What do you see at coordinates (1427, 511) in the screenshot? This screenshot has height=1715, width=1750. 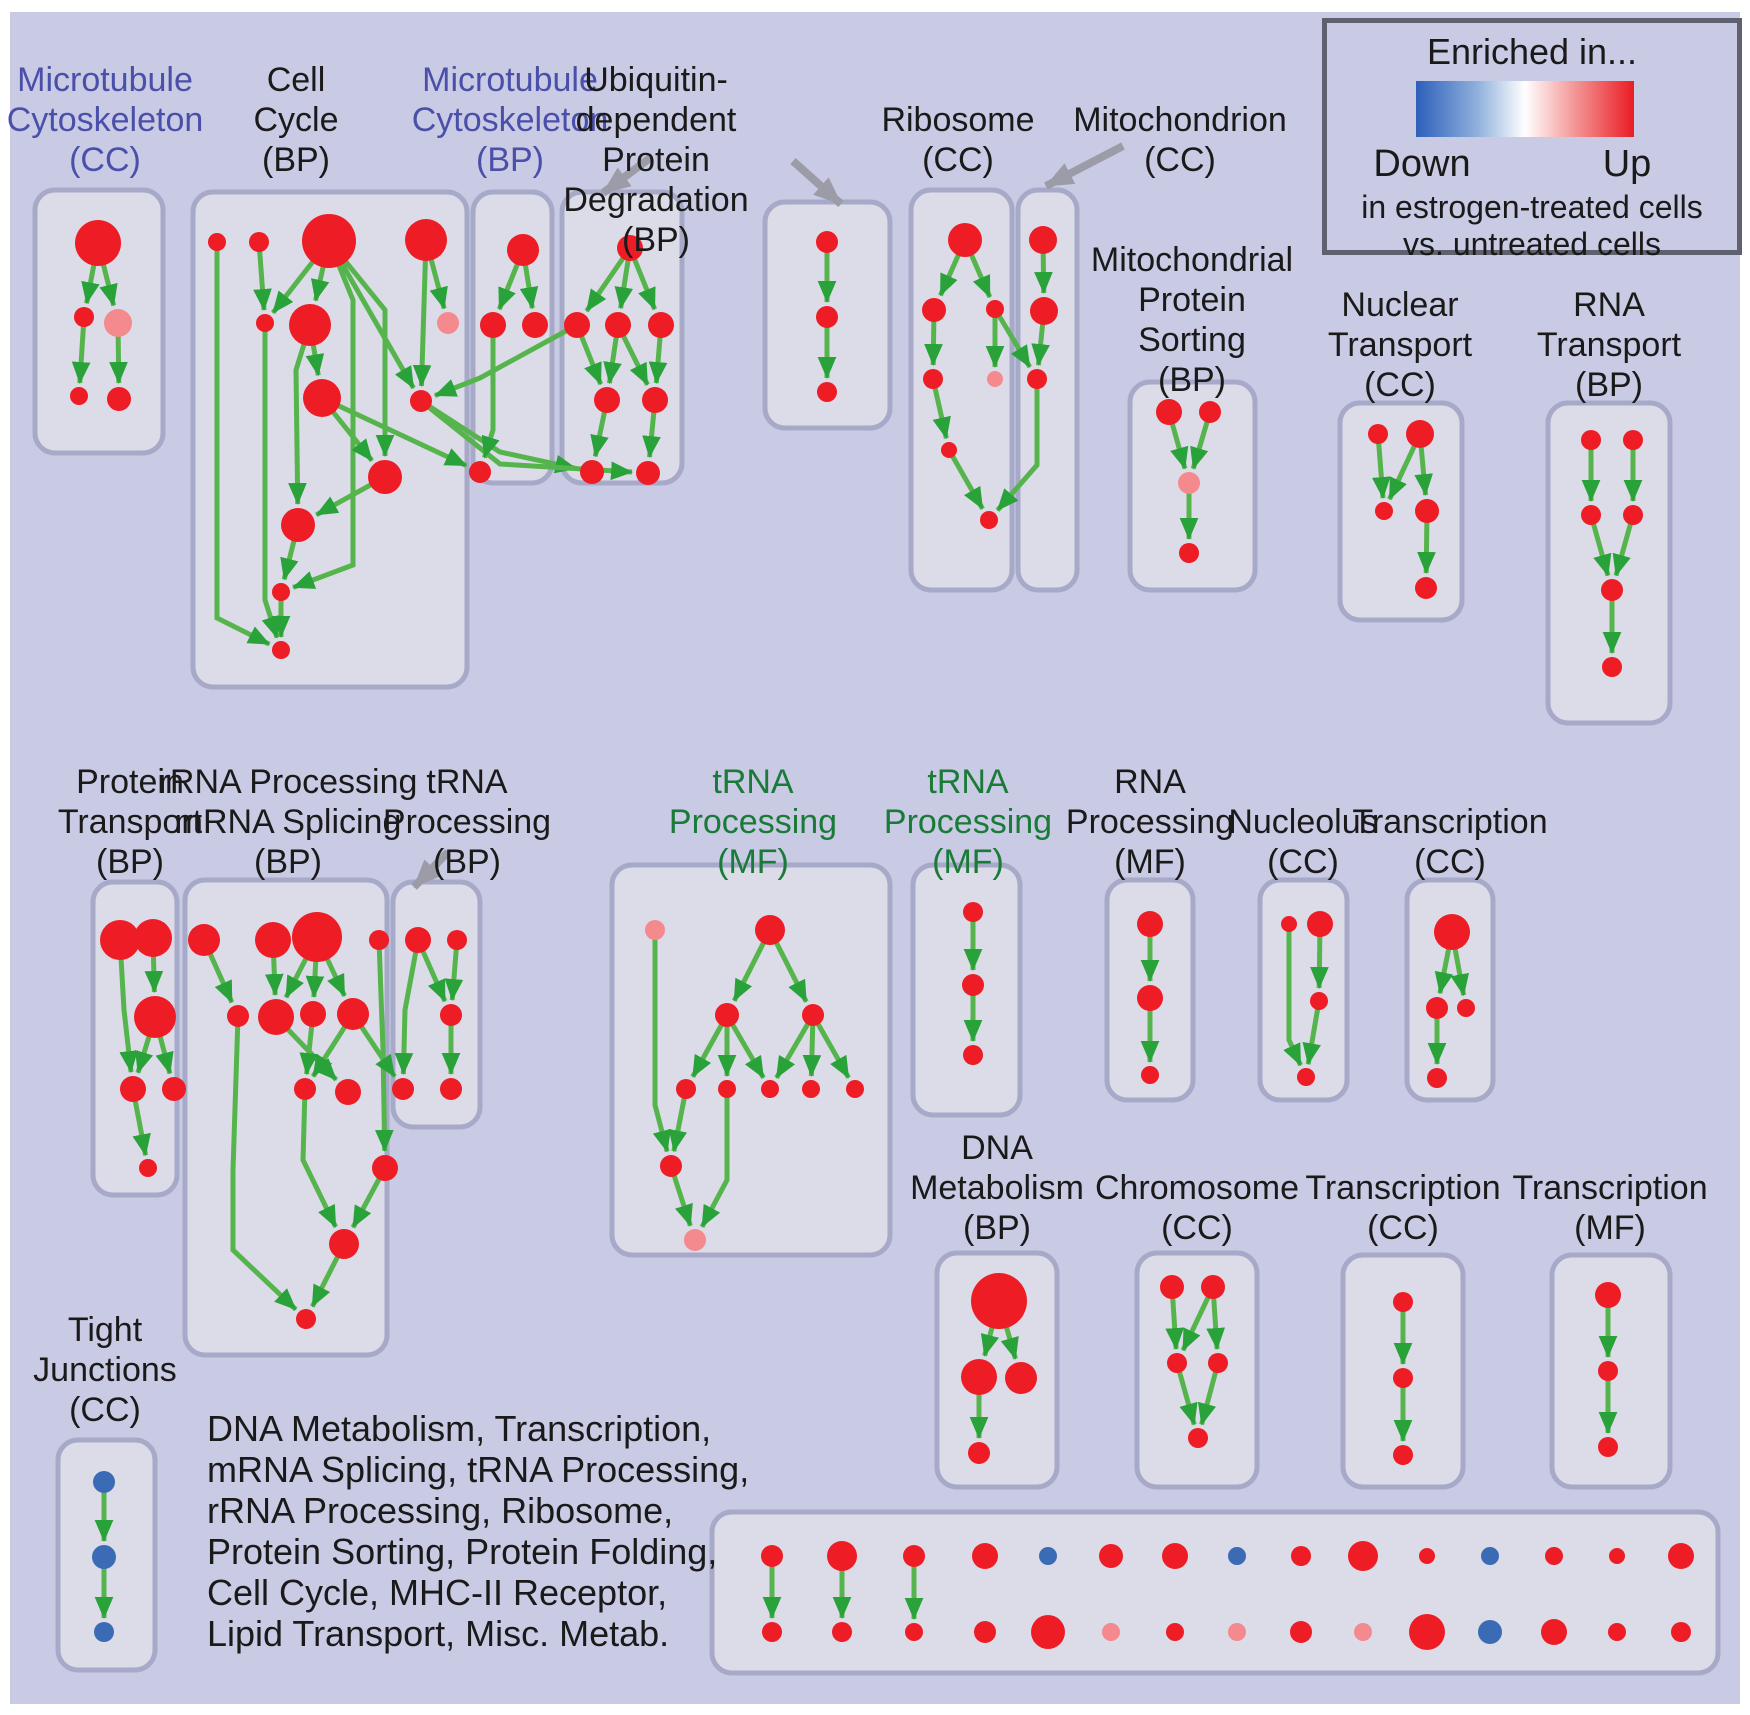 I see `go-term-node-nt4` at bounding box center [1427, 511].